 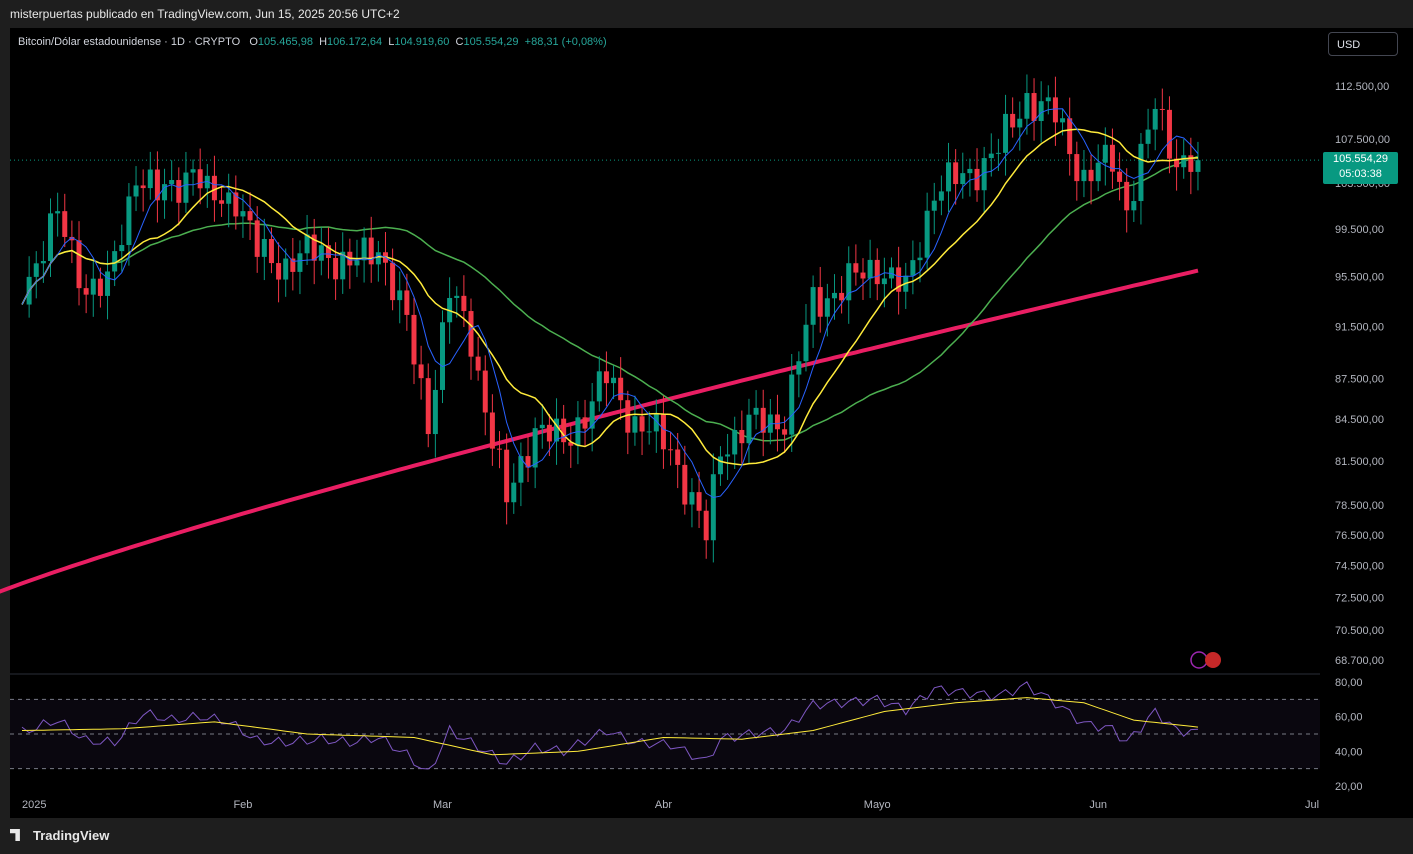 What do you see at coordinates (1349, 787) in the screenshot?
I see `rsi-tick-label: 20,00` at bounding box center [1349, 787].